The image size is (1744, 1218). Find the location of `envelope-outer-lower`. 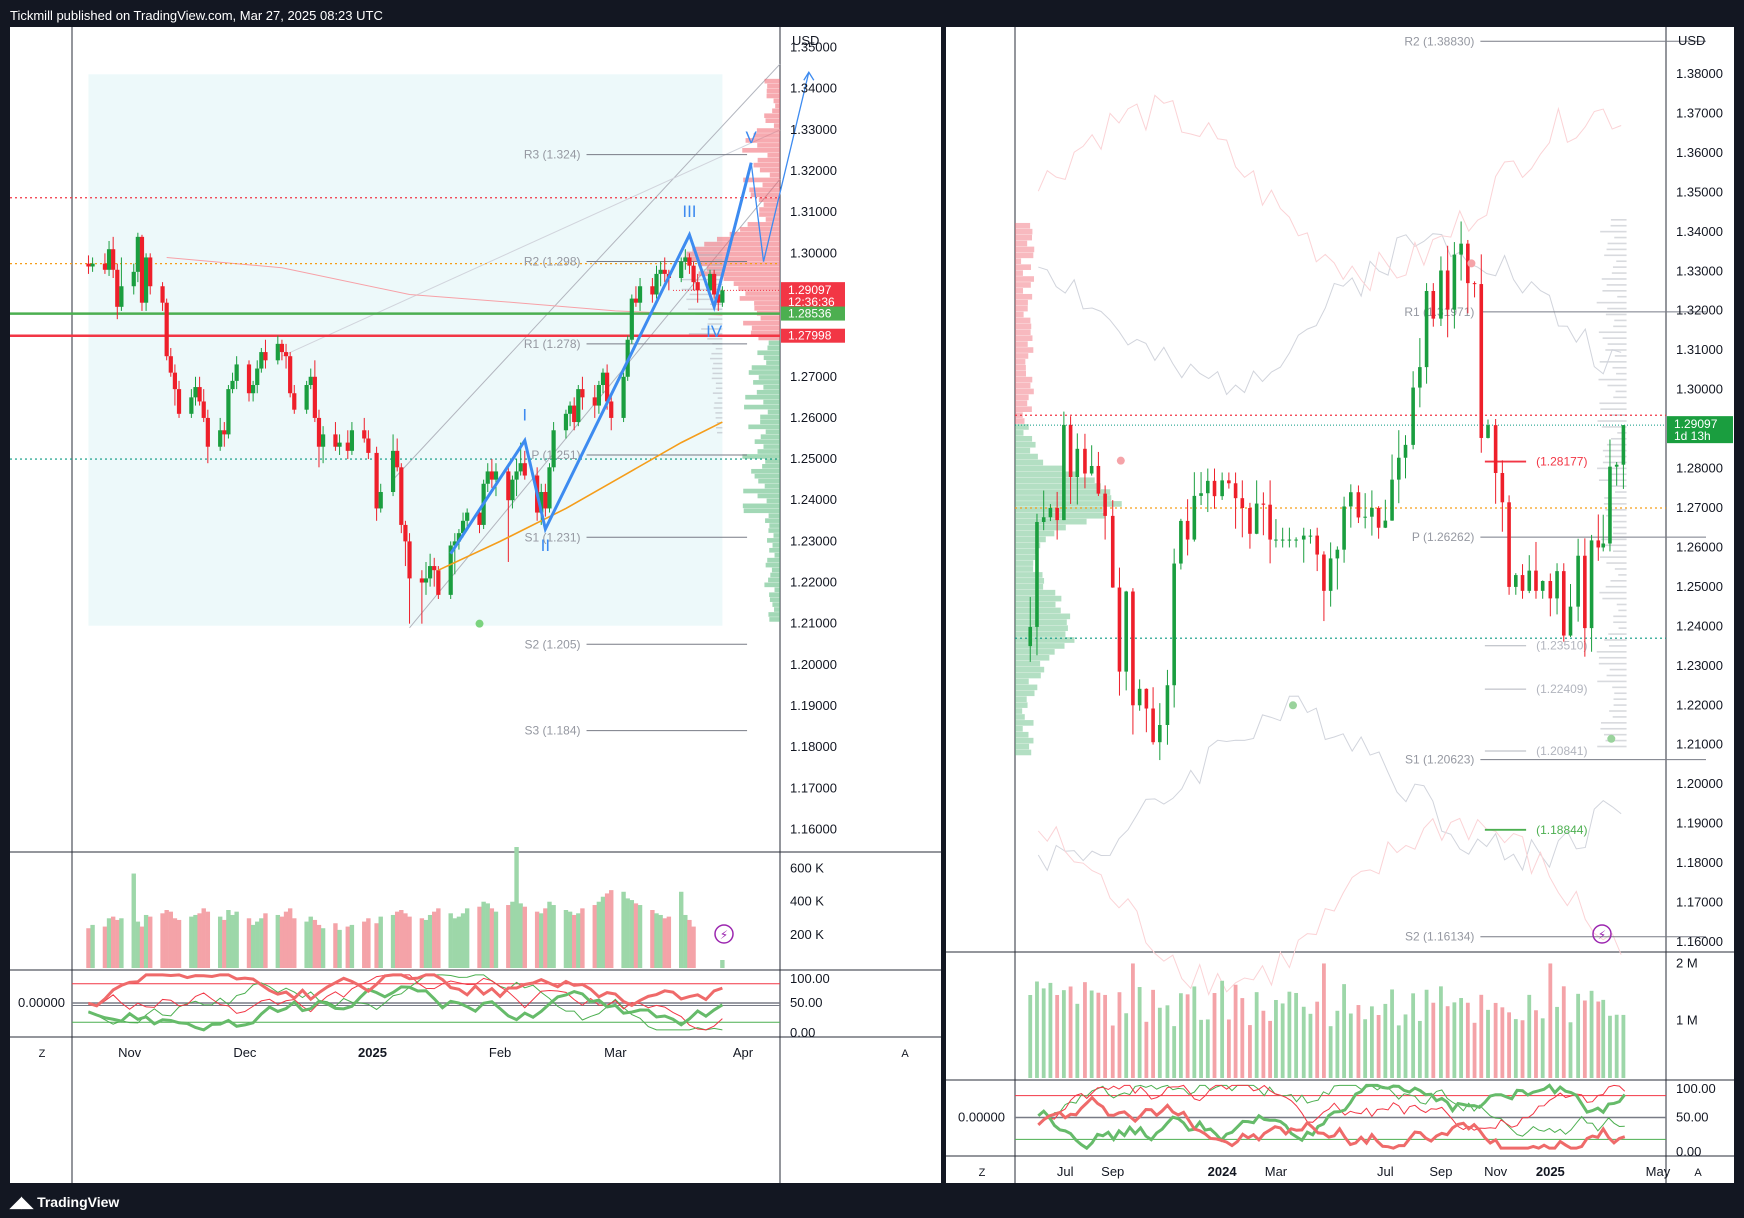

envelope-outer-lower is located at coordinates (1329, 906).